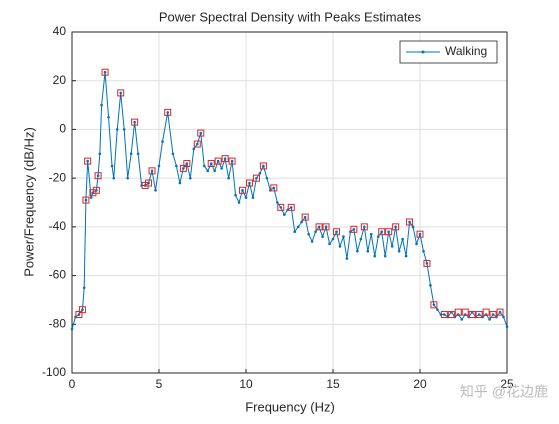  What do you see at coordinates (54, 372) in the screenshot?
I see `y-tick-label: -100` at bounding box center [54, 372].